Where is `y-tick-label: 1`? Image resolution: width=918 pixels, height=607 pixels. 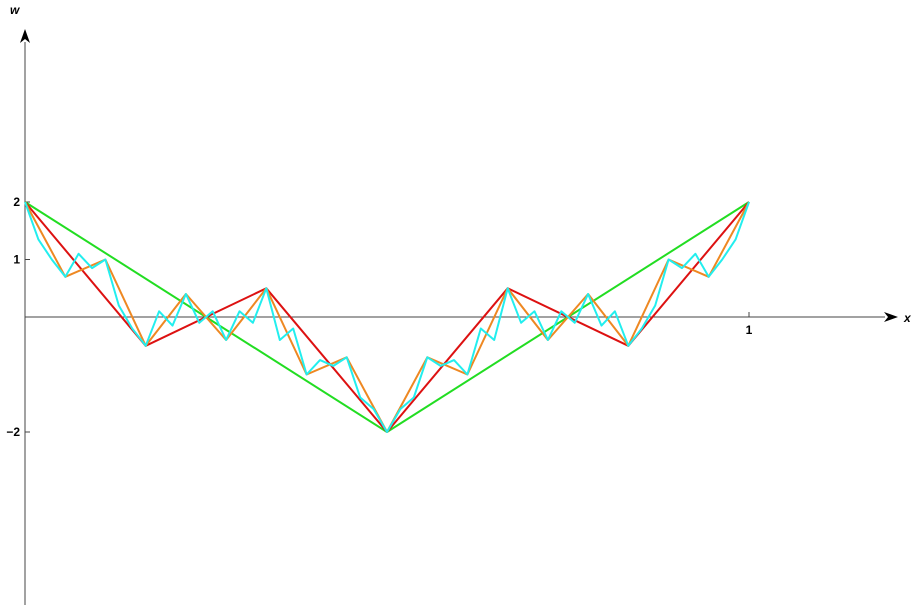 y-tick-label: 1 is located at coordinates (16, 260).